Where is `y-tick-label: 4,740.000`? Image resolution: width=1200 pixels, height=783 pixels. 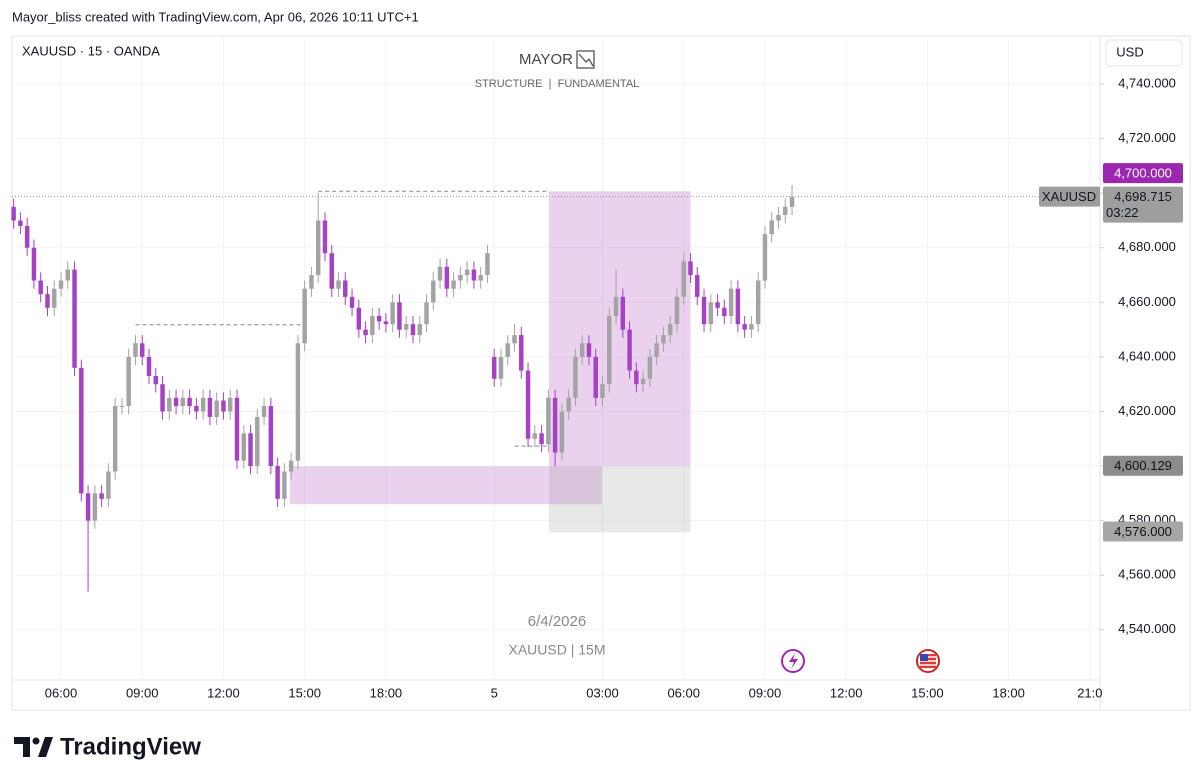
y-tick-label: 4,740.000 is located at coordinates (1147, 82).